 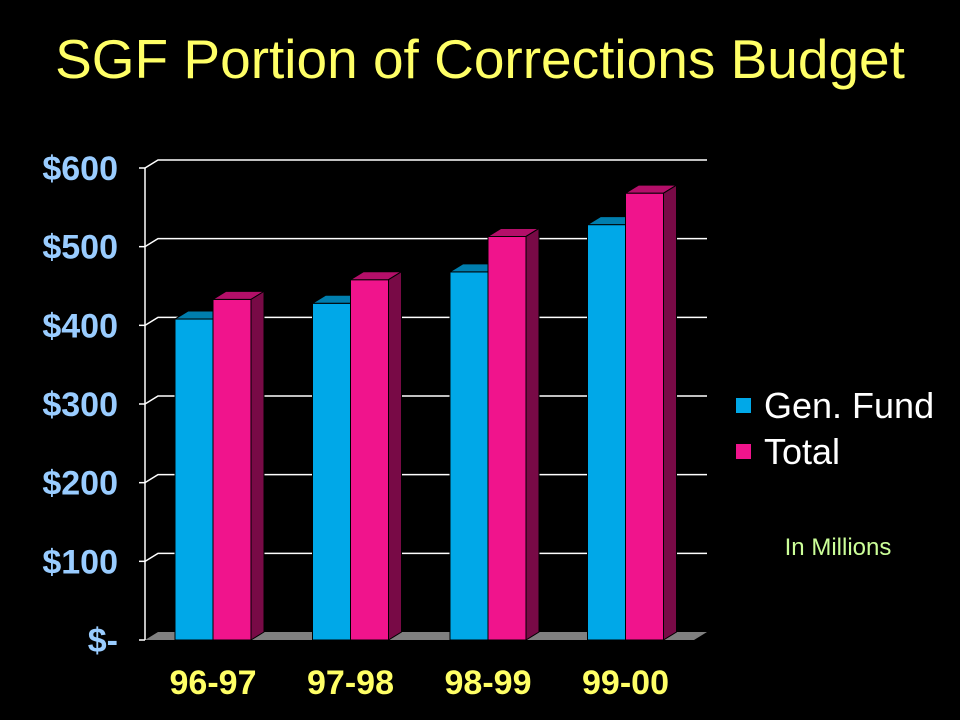 I want to click on gridline, so click(x=425, y=164).